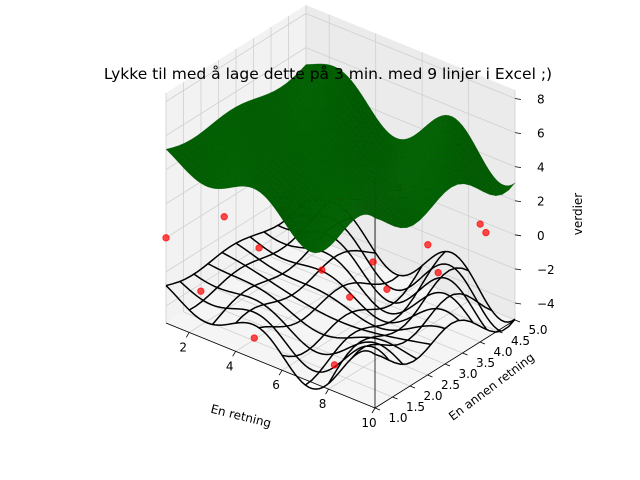 Image resolution: width=640 pixels, height=480 pixels. I want to click on x-tick-label: 4, so click(230, 366).